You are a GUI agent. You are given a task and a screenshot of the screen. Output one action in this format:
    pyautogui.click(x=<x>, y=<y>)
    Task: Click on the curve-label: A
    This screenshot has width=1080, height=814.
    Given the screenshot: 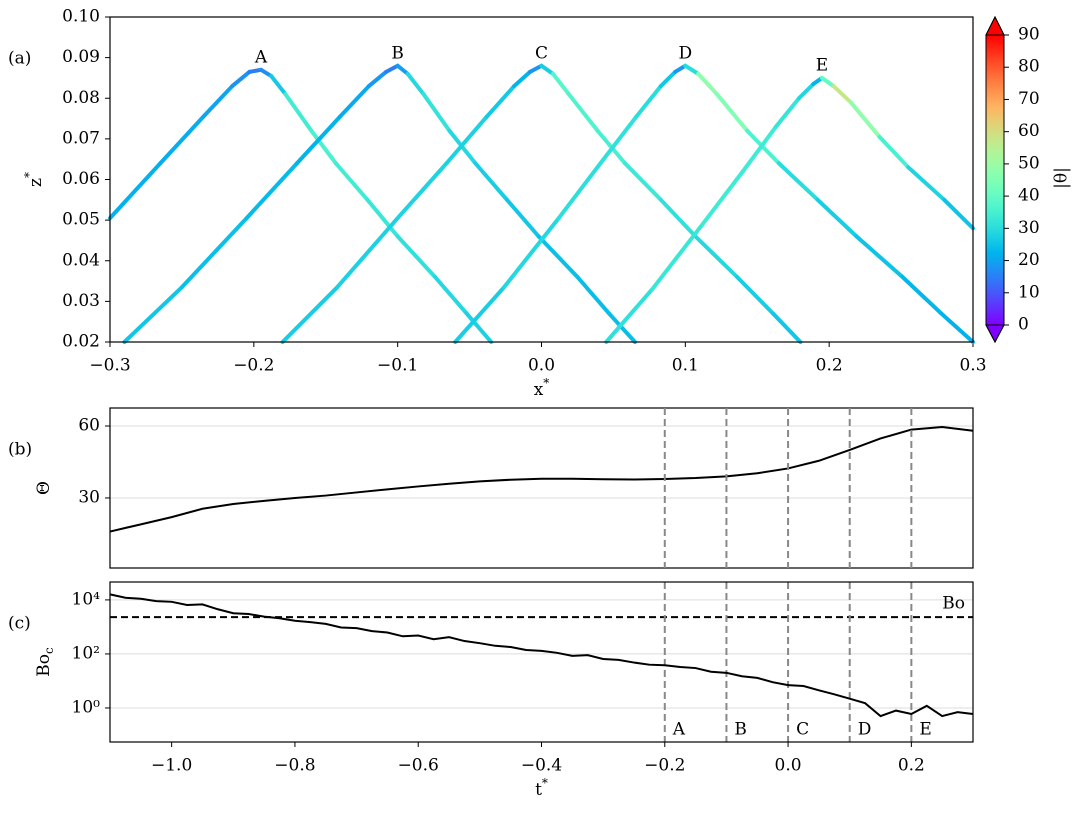 What is the action you would take?
    pyautogui.click(x=261, y=57)
    